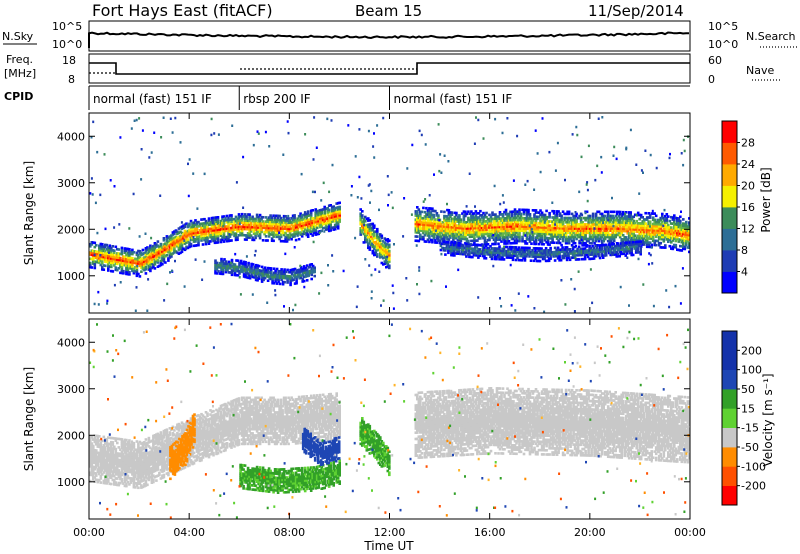  Describe the element at coordinates (18, 96) in the screenshot. I see `cpid-label: CPID` at that location.